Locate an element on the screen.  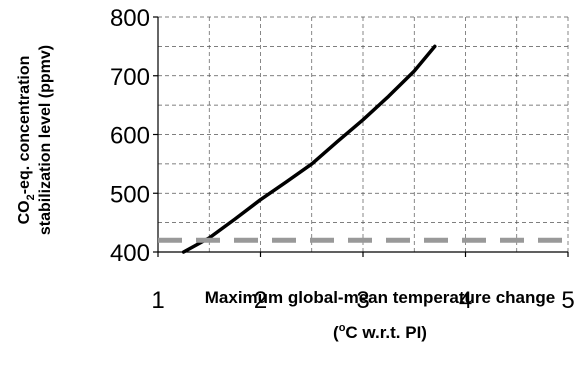
y-axis-title-line1: CO2-eq. concentration is located at coordinates (26, 140).